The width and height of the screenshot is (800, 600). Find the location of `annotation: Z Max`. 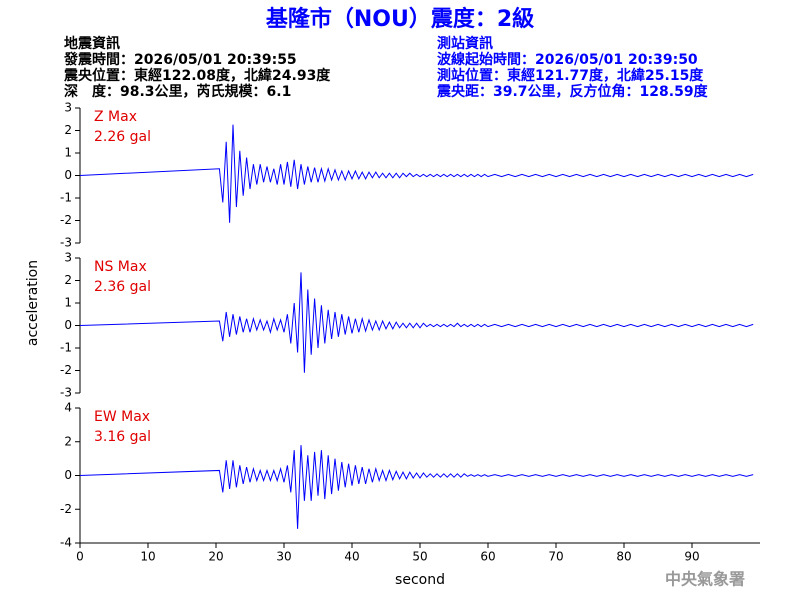

annotation: Z Max is located at coordinates (115, 117).